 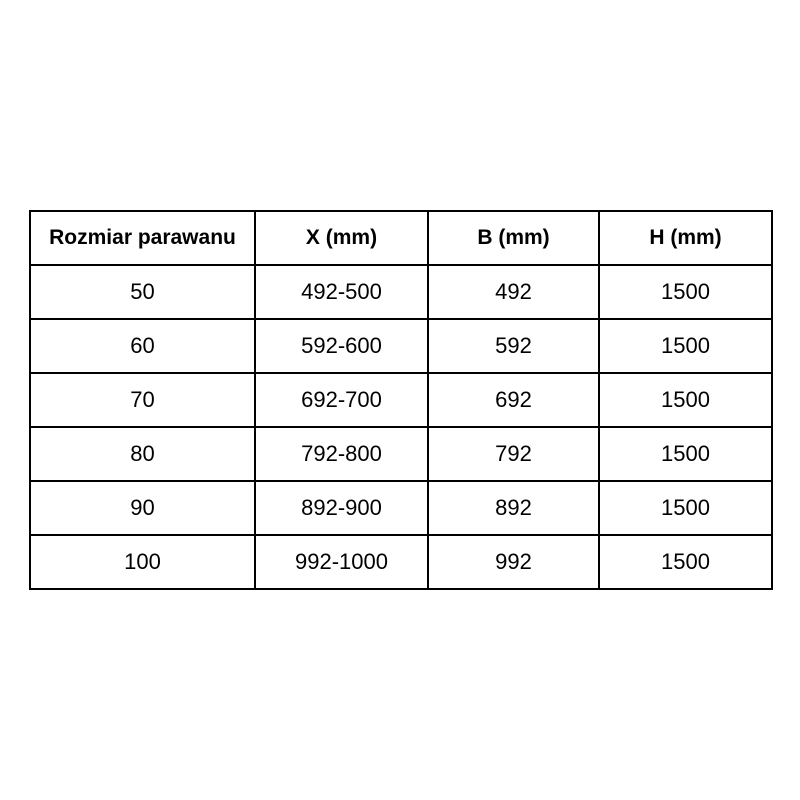 I want to click on table-cell-x: 592-600, so click(x=341, y=346).